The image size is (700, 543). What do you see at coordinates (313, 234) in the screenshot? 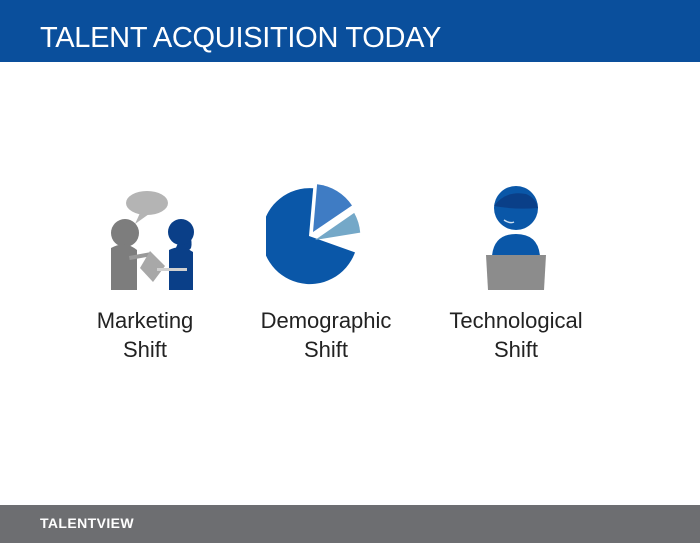
I see `pie-chart-icon` at bounding box center [313, 234].